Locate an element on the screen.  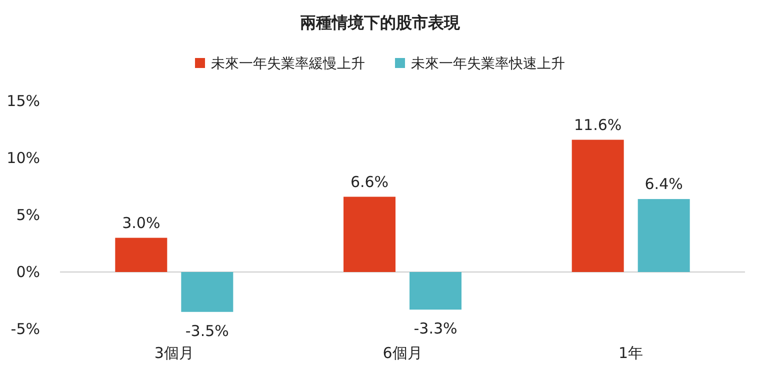
y-tick-label: -5% is located at coordinates (25, 329).